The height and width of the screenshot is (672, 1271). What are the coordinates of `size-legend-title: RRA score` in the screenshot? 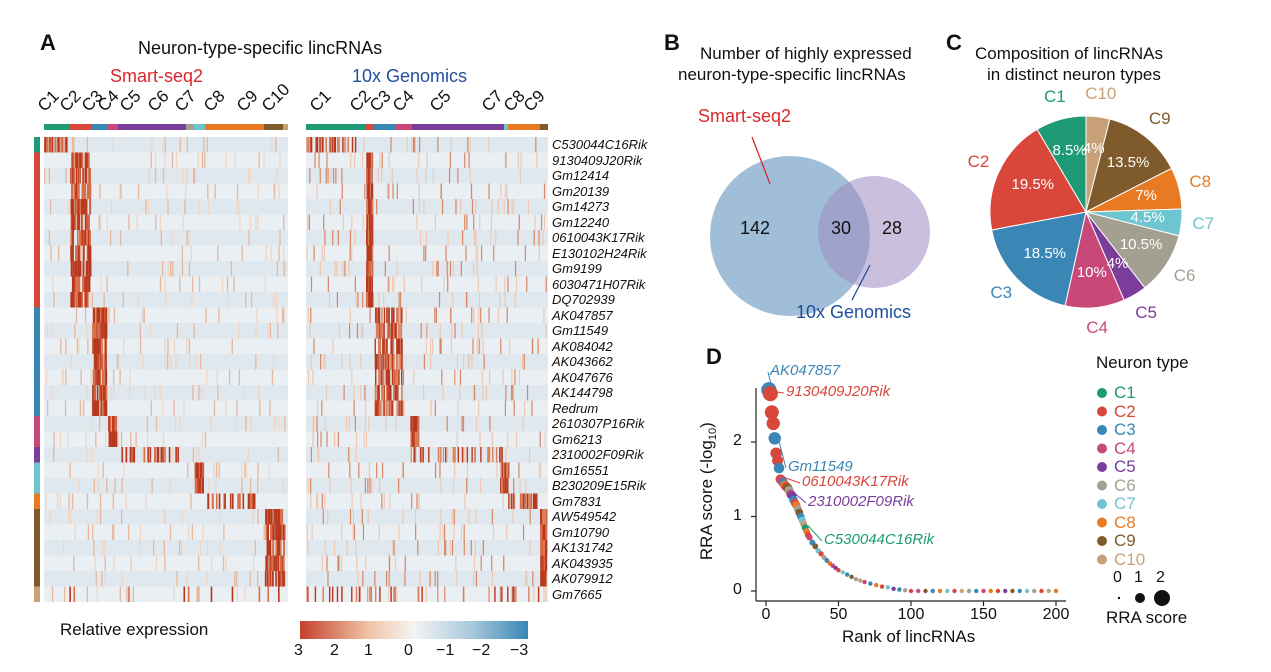 It's located at (1147, 617).